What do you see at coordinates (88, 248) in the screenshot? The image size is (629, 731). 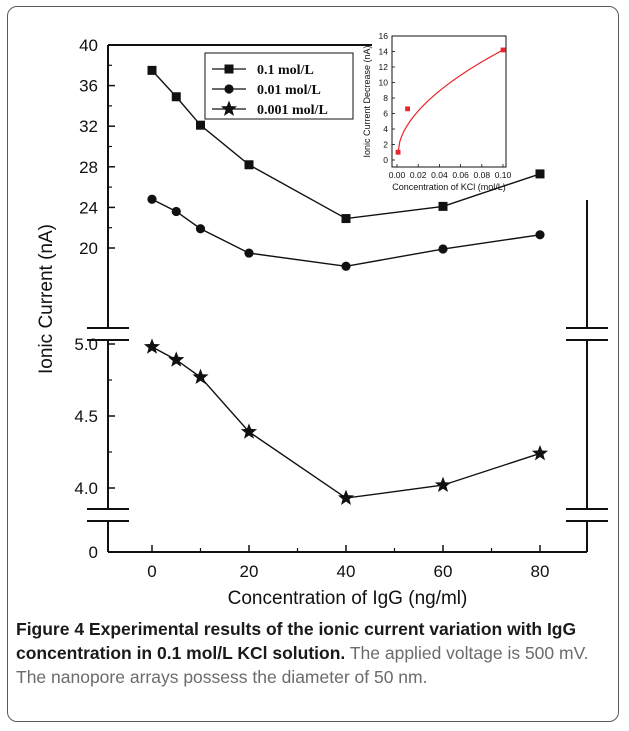 I see `y-tick-label: 20` at bounding box center [88, 248].